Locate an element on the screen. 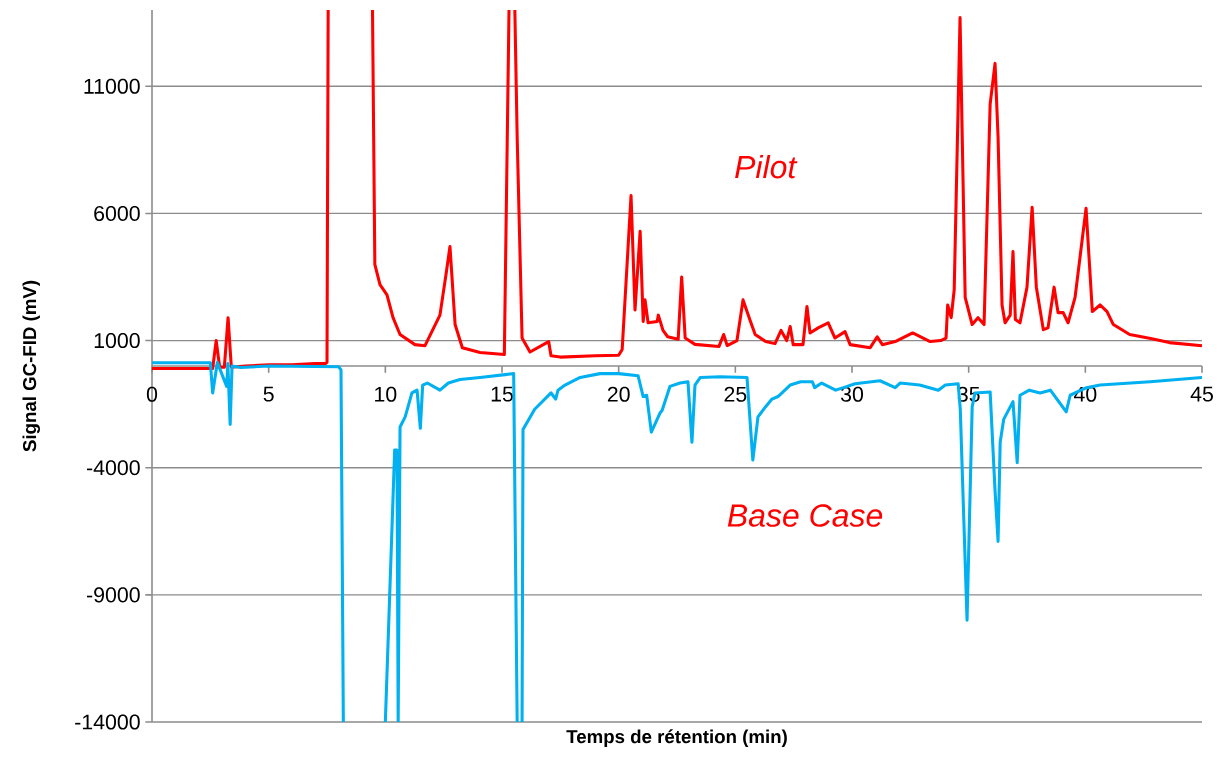  y-tick-label: -14000 is located at coordinates (107, 722).